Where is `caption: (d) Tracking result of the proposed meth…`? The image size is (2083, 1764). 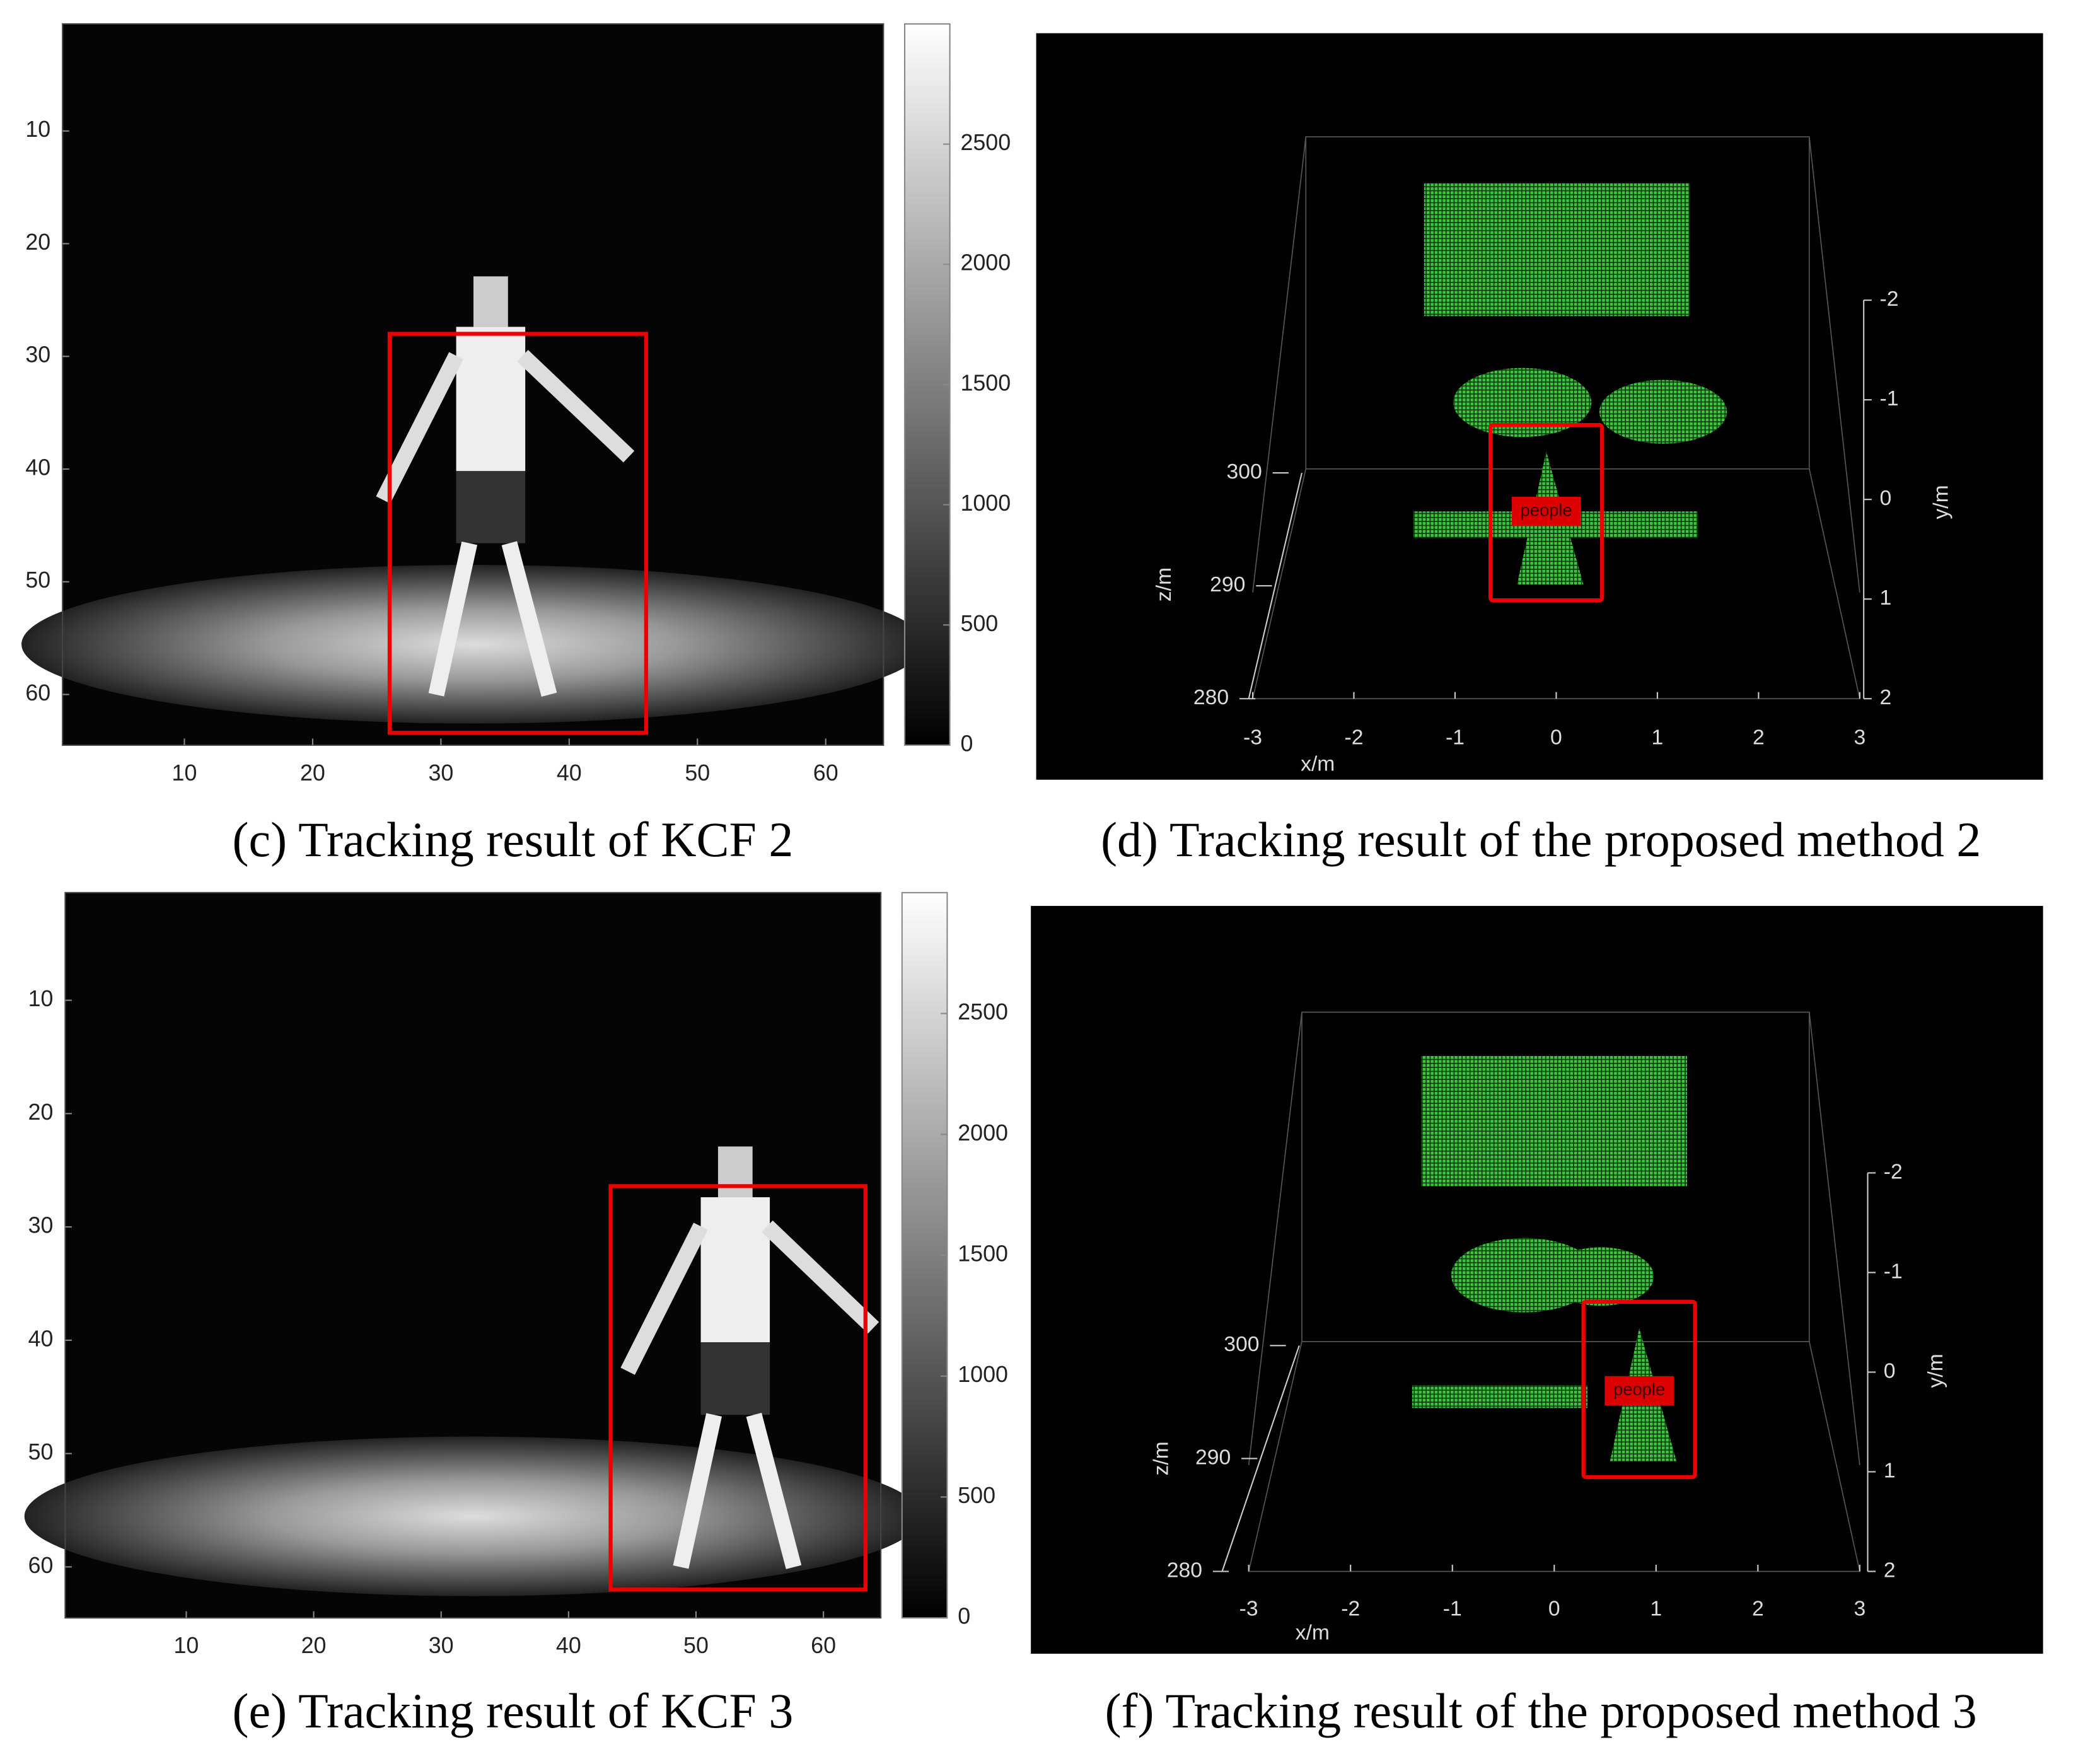
caption: (d) Tracking result of the proposed meth… is located at coordinates (1541, 840).